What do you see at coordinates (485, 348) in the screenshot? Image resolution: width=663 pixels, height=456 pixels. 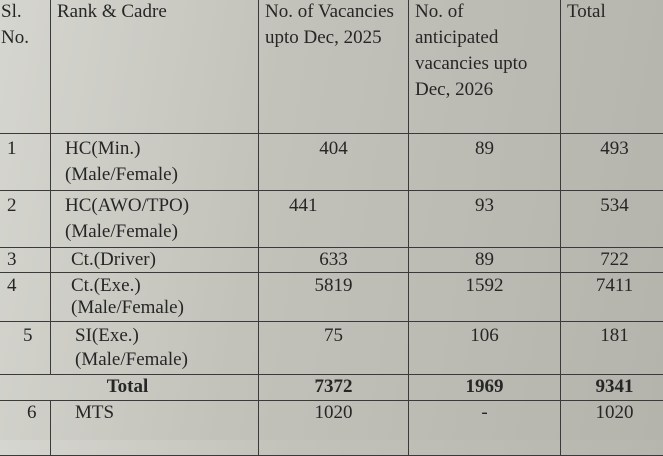 I see `anticipated-cell: 106` at bounding box center [485, 348].